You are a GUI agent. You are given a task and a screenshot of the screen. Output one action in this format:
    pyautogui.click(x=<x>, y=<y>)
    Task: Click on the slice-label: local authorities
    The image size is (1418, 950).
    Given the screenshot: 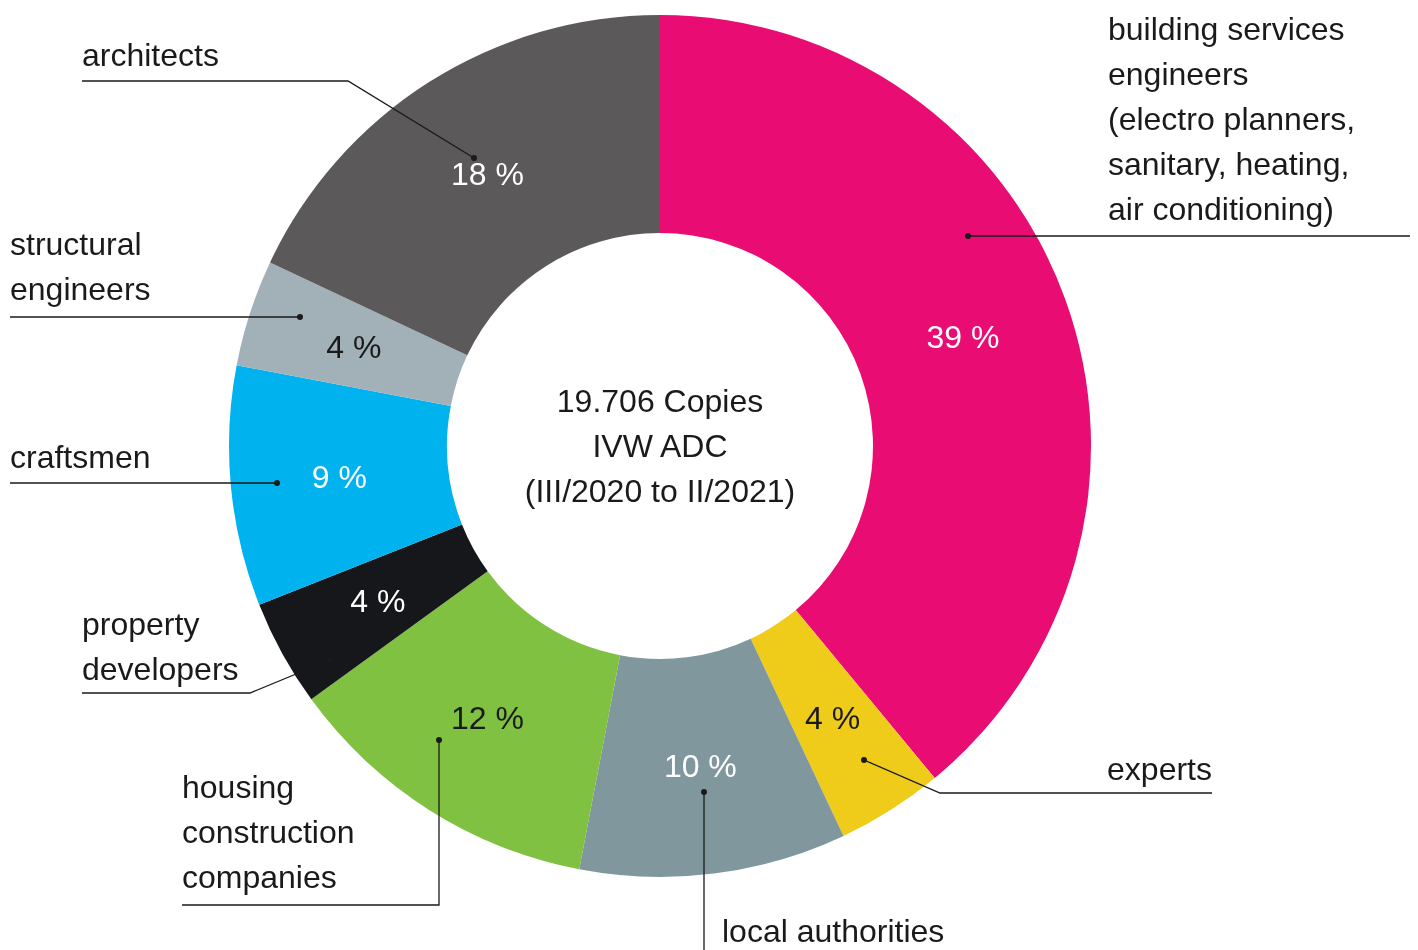 What is the action you would take?
    pyautogui.click(x=833, y=931)
    